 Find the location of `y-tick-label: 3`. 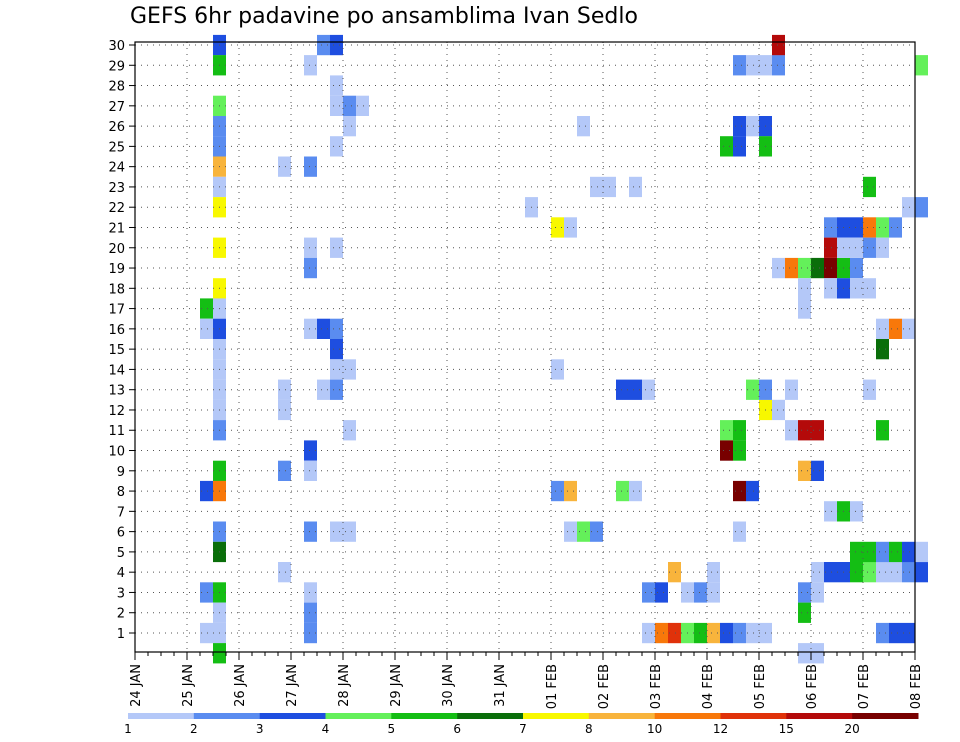

y-tick-label: 3 is located at coordinates (121, 593).